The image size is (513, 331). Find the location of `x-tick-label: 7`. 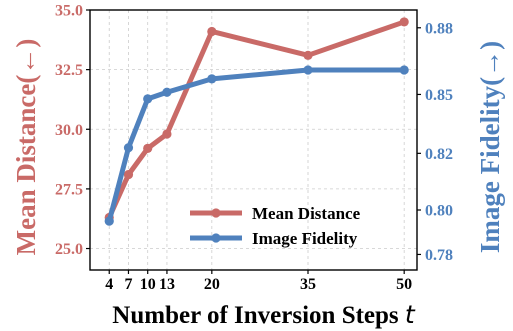

x-tick-label: 7 is located at coordinates (128, 284).